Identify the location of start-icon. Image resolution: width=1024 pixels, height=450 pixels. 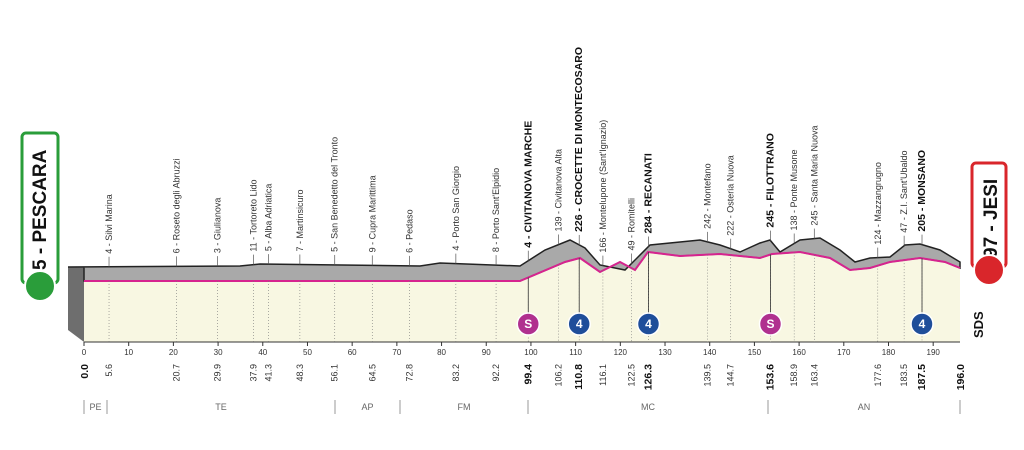
(40, 286).